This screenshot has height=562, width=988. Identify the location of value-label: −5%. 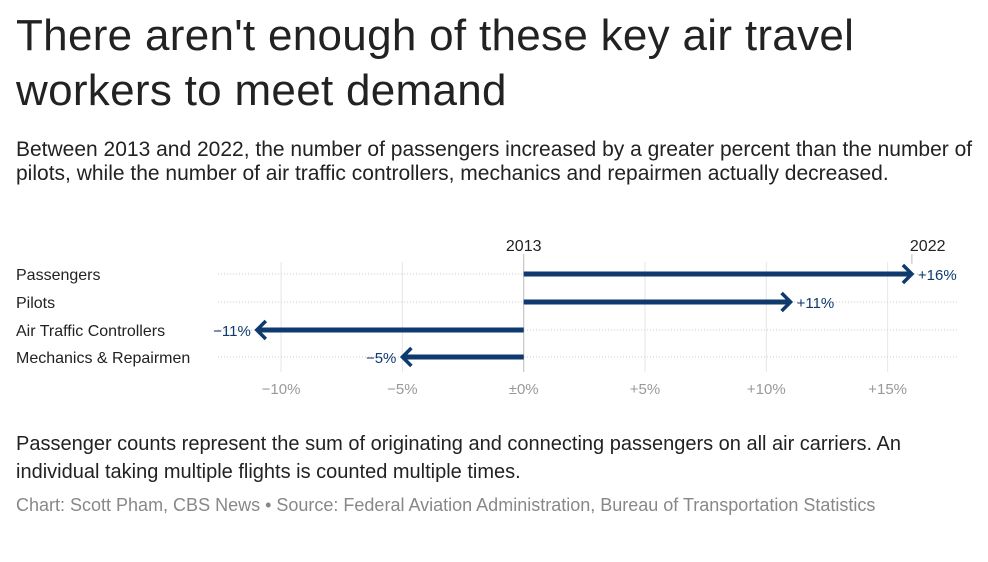
(381, 358).